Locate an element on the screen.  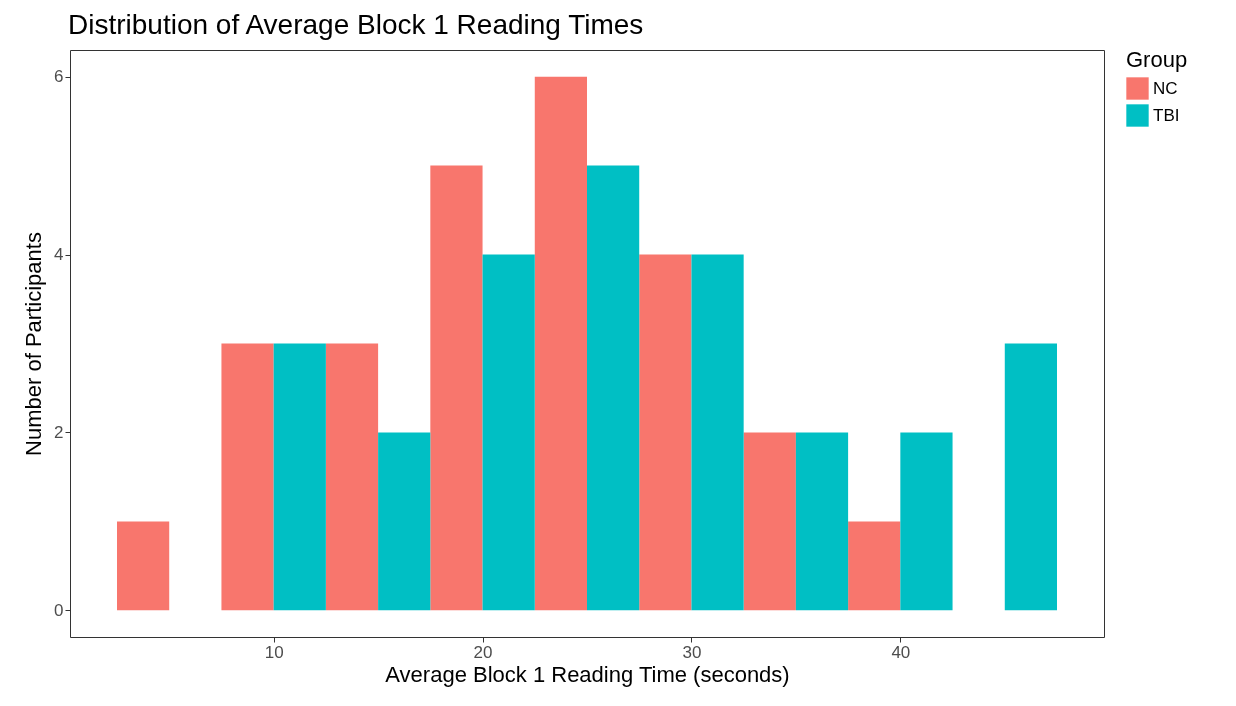
y-tick-label: 4 is located at coordinates (59, 255).